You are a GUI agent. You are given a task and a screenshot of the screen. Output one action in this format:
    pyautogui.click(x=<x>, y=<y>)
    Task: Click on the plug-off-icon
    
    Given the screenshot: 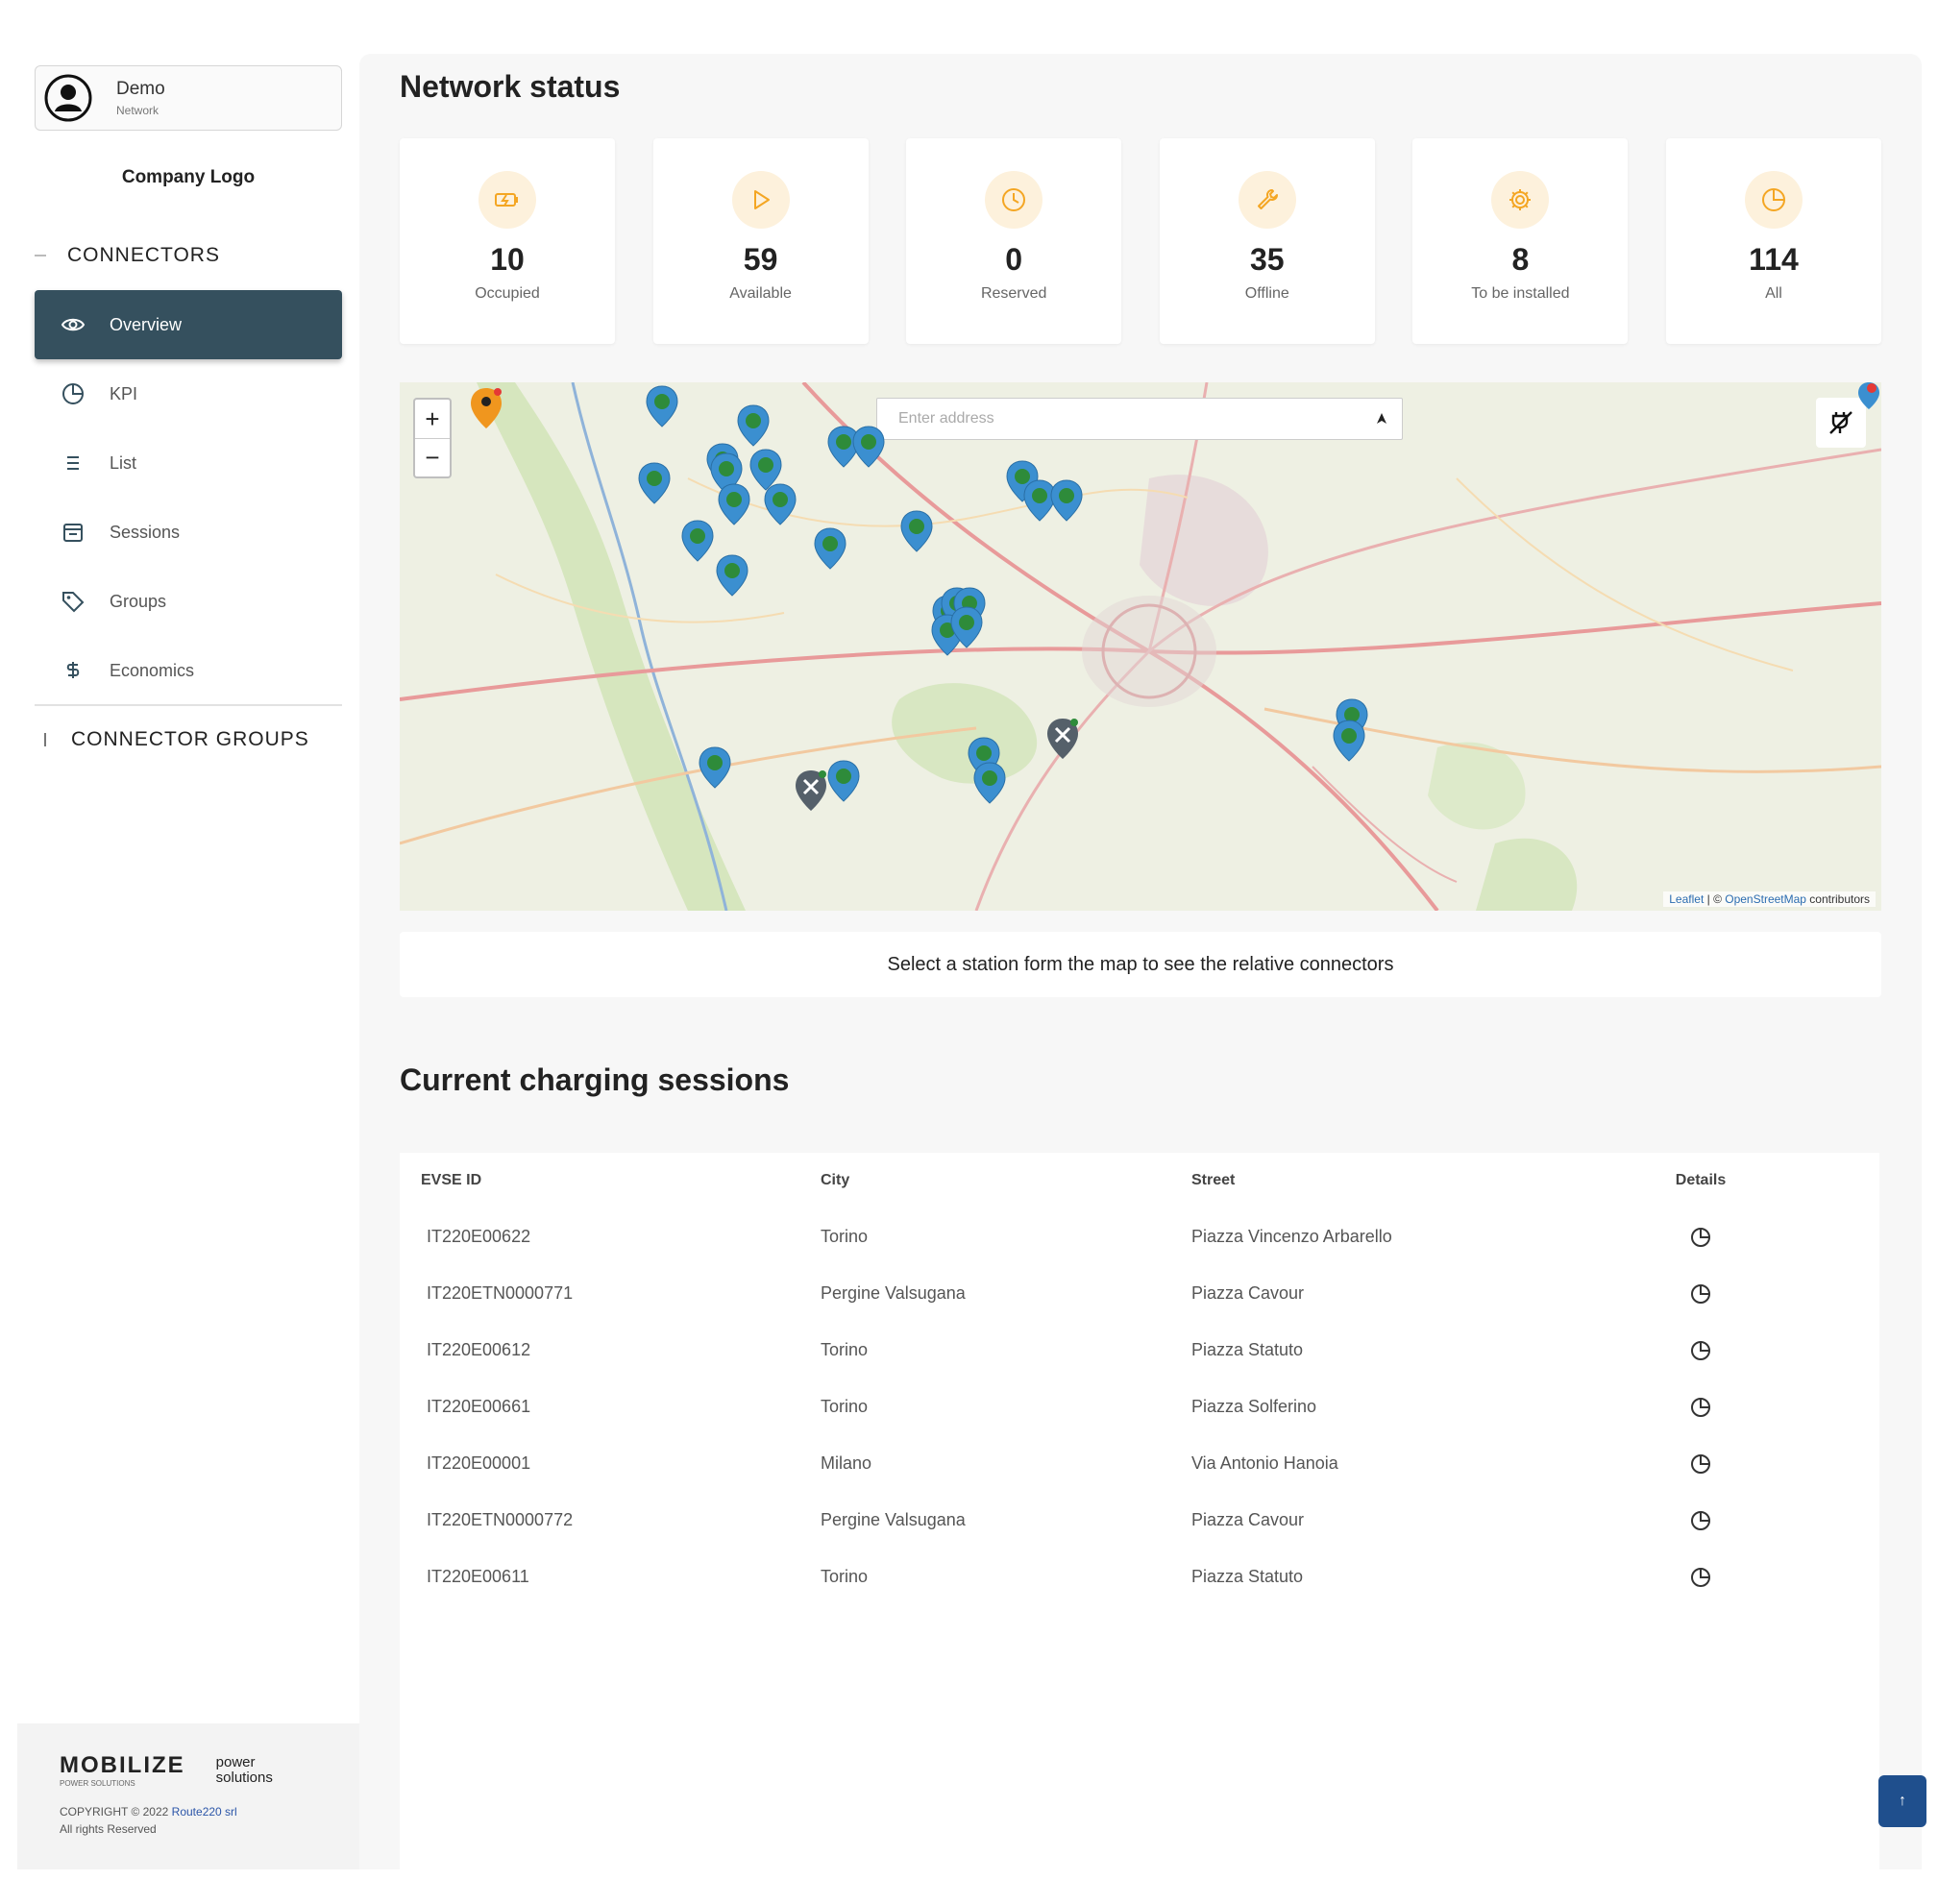 What is the action you would take?
    pyautogui.click(x=1840, y=423)
    